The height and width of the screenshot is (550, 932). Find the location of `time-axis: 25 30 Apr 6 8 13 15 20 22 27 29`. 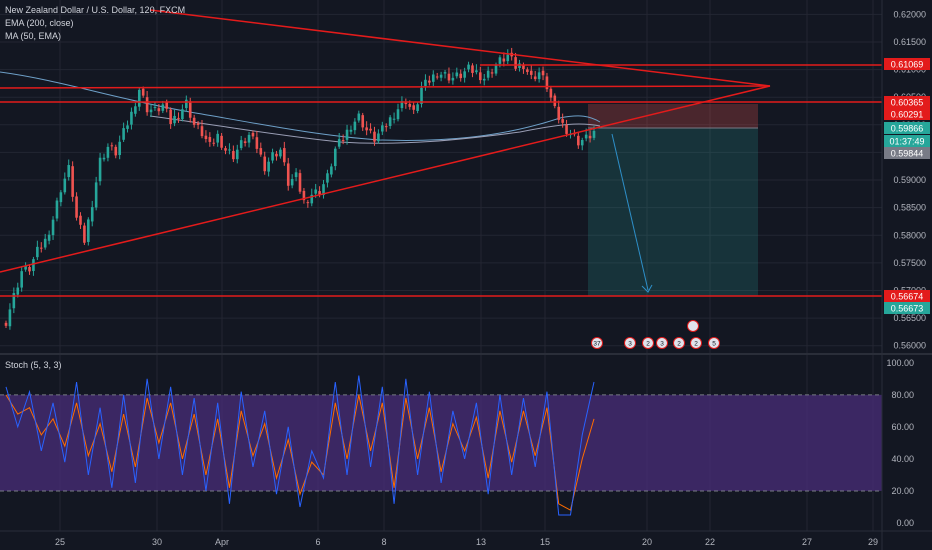

time-axis: 25 30 Apr 6 8 13 15 20 22 27 29 is located at coordinates (466, 542).